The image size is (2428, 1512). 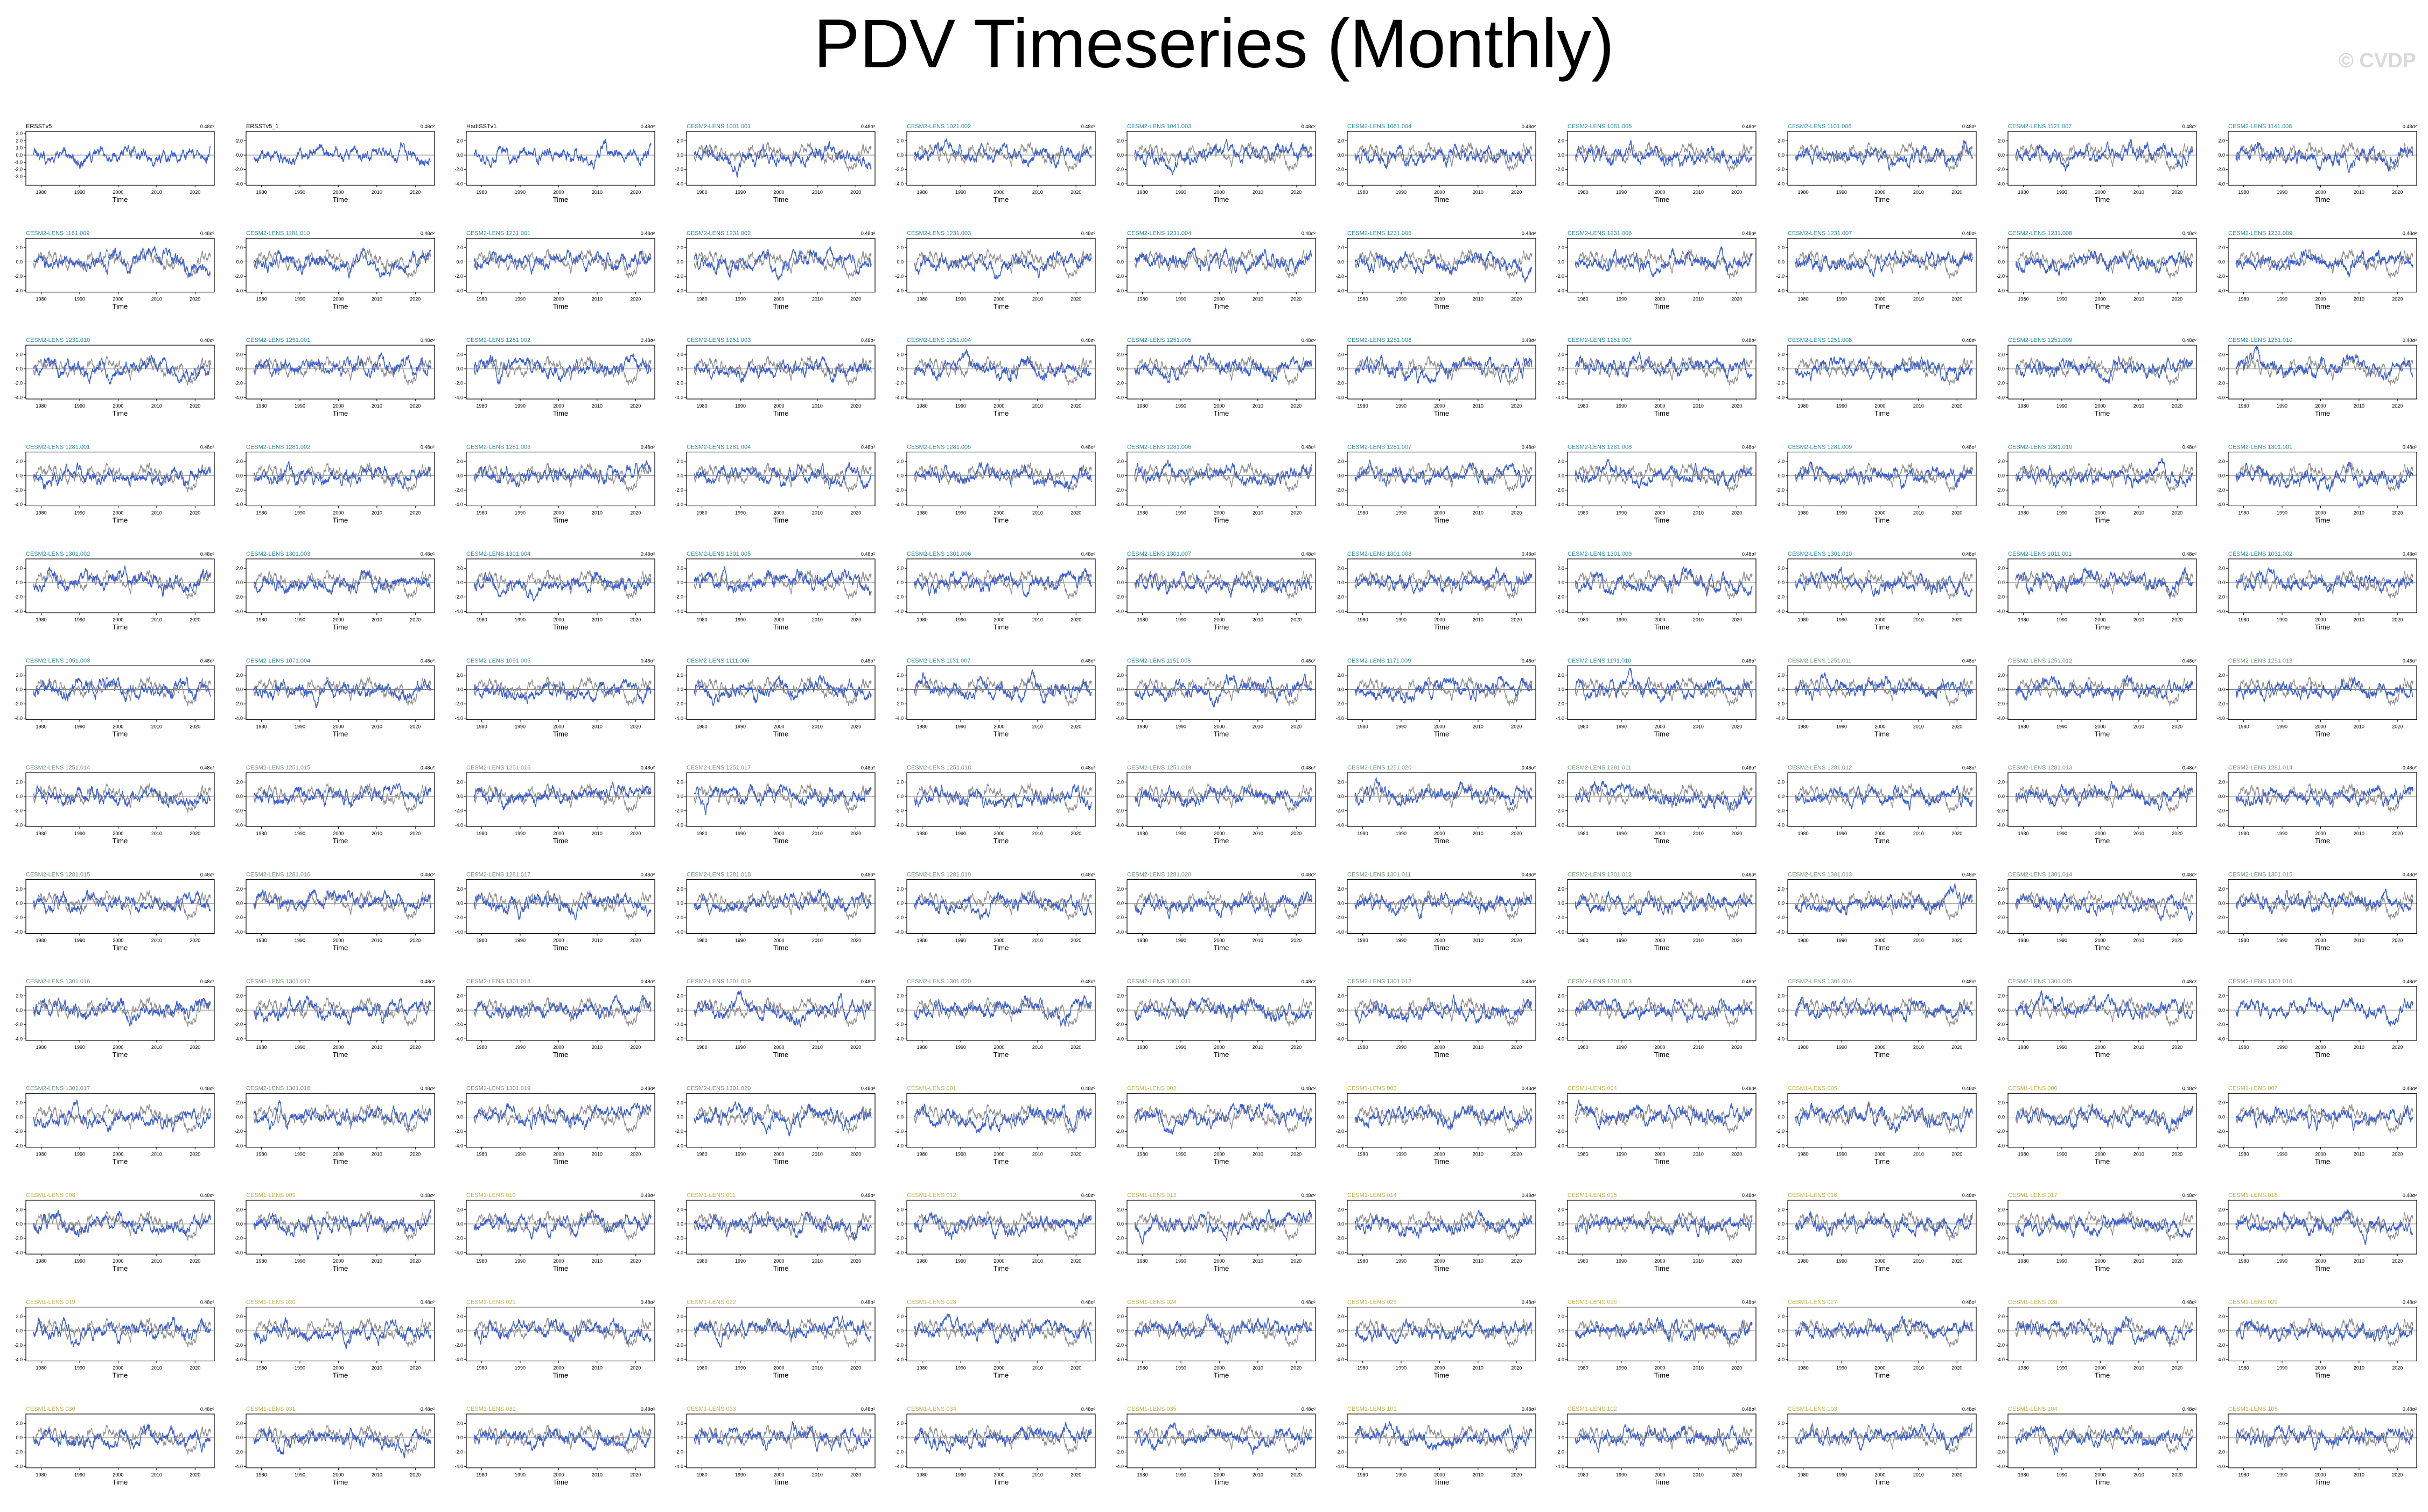 What do you see at coordinates (262, 126) in the screenshot?
I see `panel-title: ERSSTv5_1` at bounding box center [262, 126].